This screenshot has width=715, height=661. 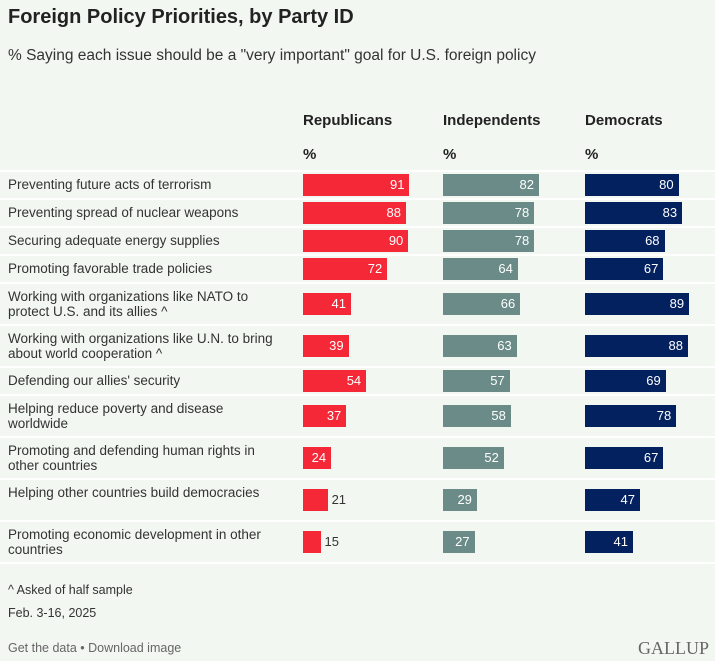 What do you see at coordinates (332, 541) in the screenshot?
I see `data-label: 15` at bounding box center [332, 541].